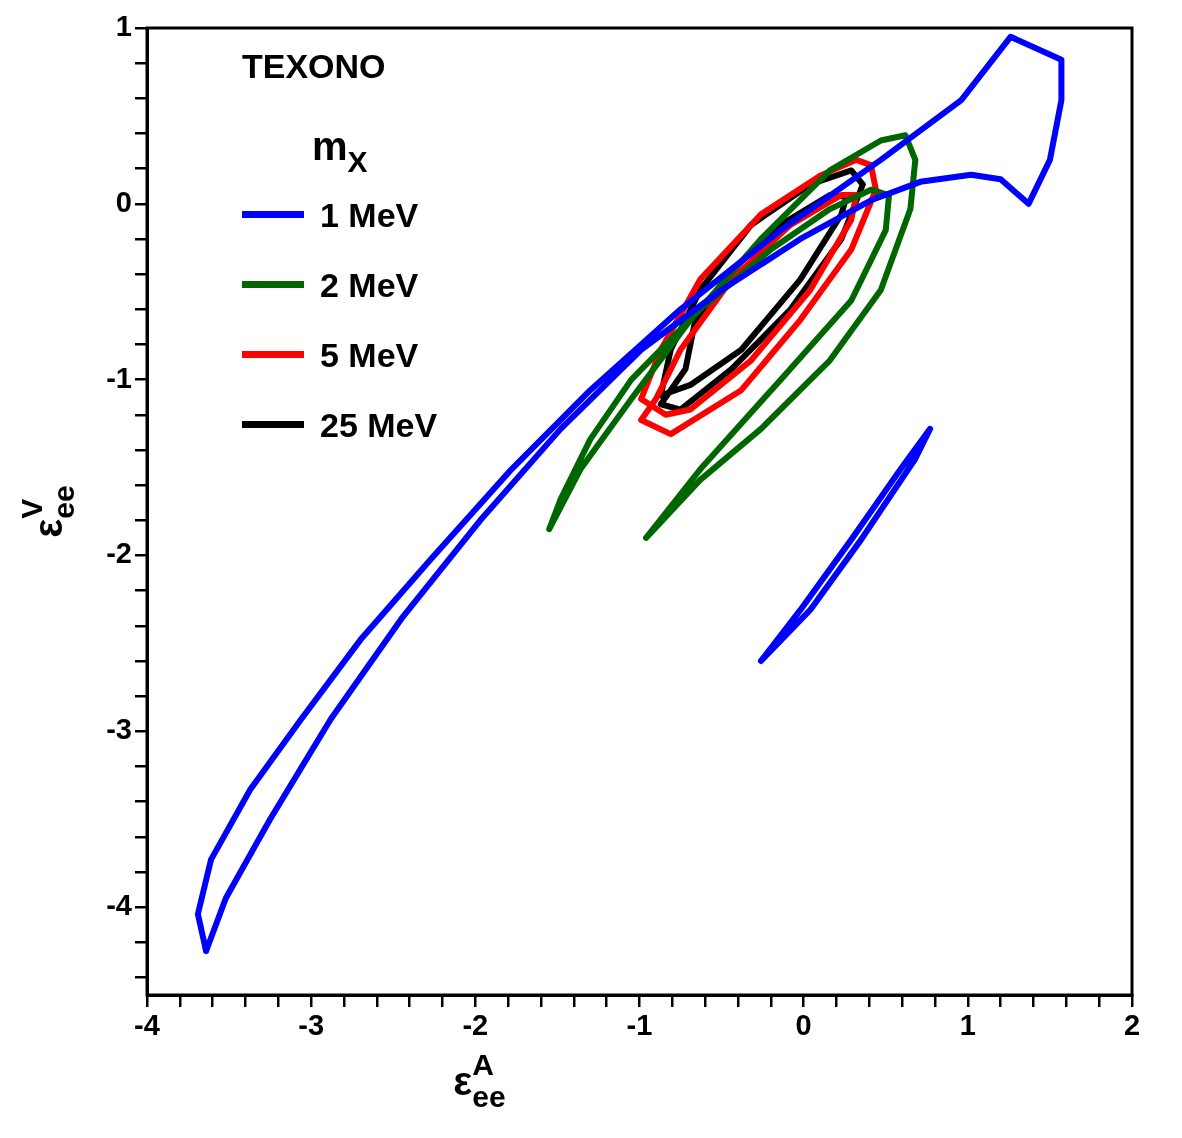 The height and width of the screenshot is (1138, 1182). Describe the element at coordinates (369, 285) in the screenshot. I see `legend-label: 2 MeV` at that location.